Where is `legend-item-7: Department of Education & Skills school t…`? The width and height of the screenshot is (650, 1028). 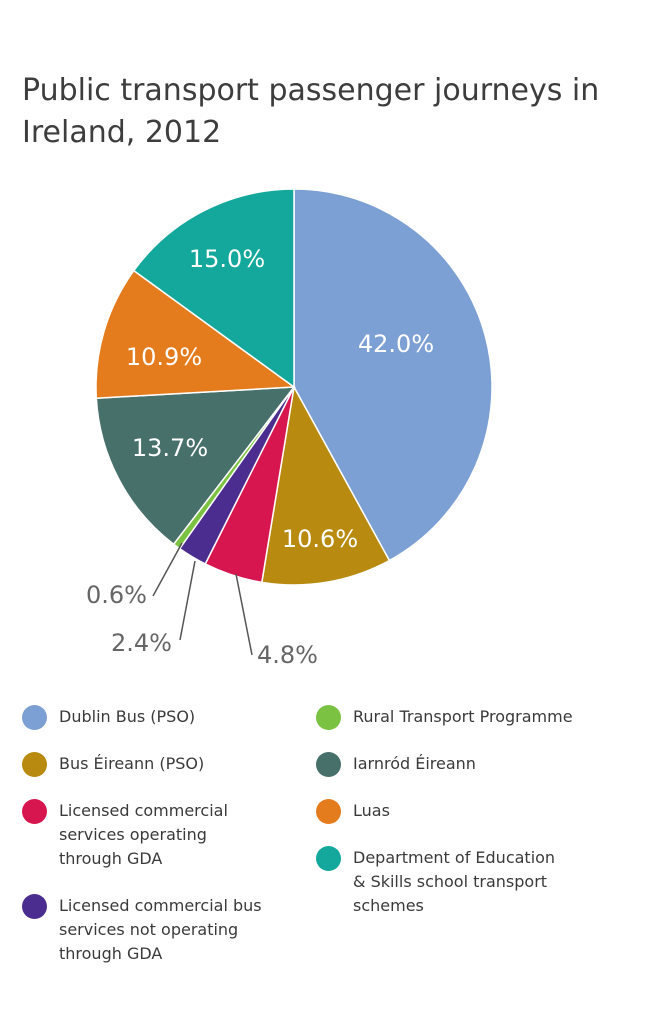 legend-item-7: Department of Education & Skills school t… is located at coordinates (435, 882).